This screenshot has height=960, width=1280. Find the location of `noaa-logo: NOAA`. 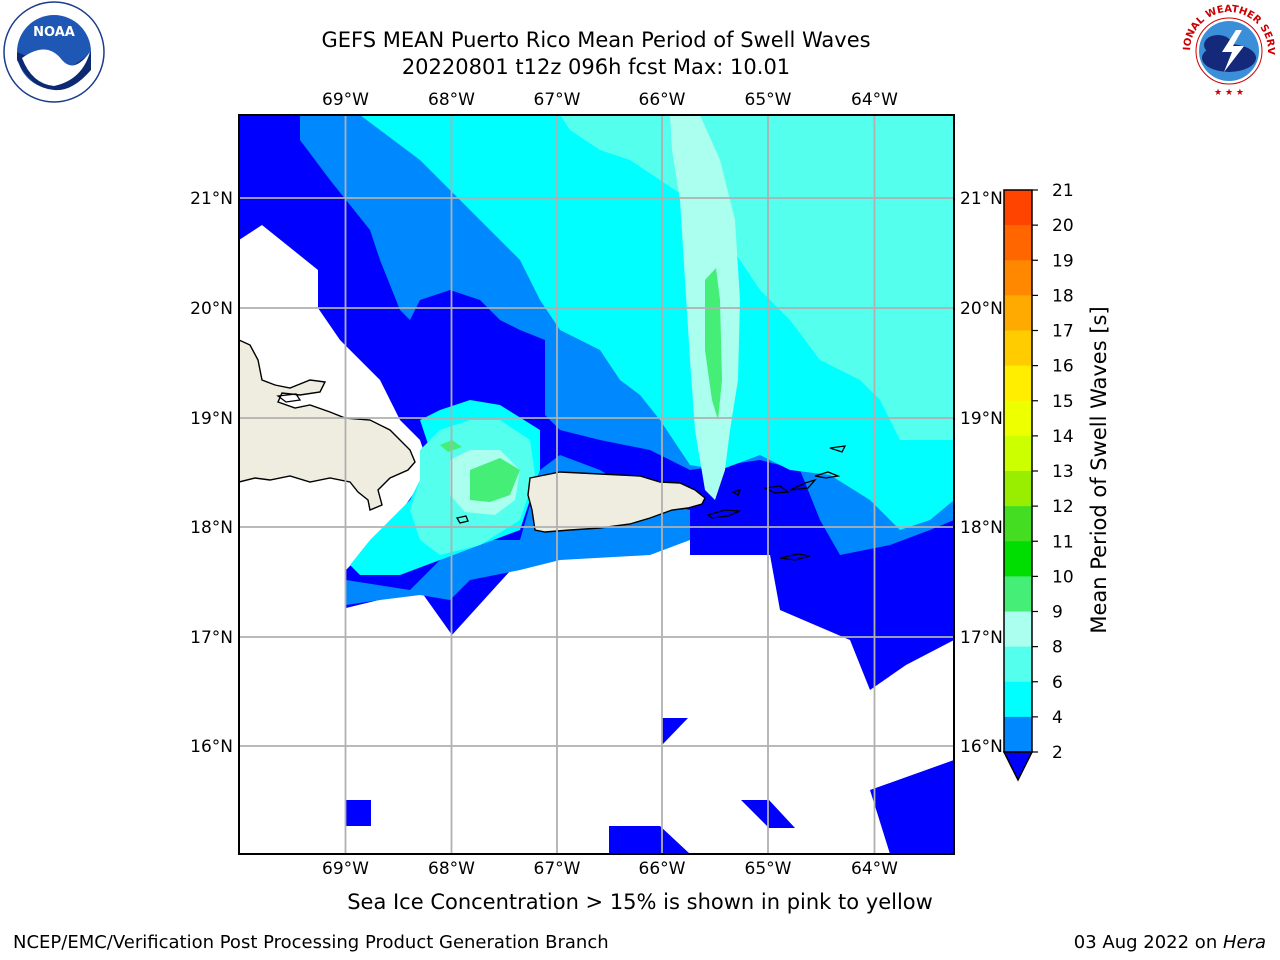

noaa-logo: NOAA is located at coordinates (54, 52).